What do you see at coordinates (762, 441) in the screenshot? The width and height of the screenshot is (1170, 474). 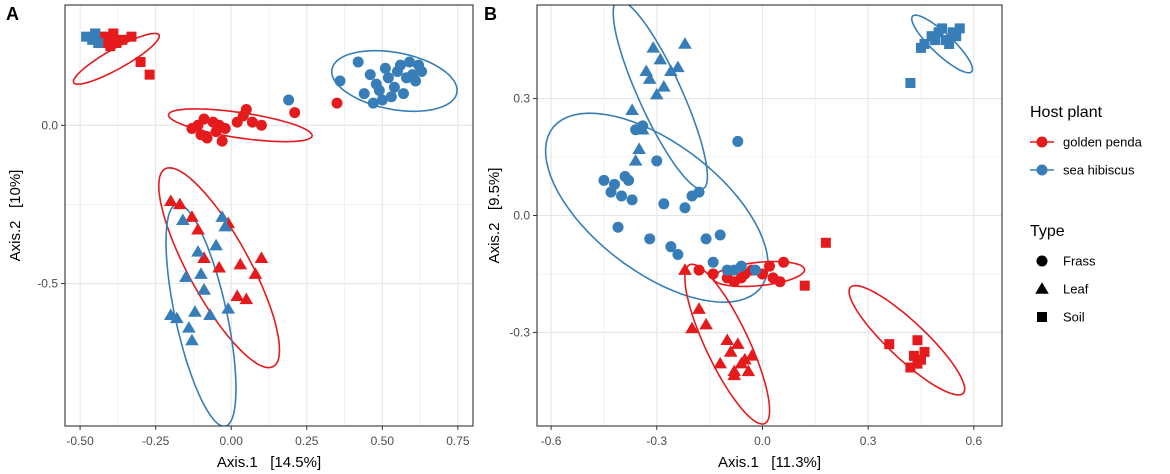 I see `x-tick-label: 0.0` at bounding box center [762, 441].